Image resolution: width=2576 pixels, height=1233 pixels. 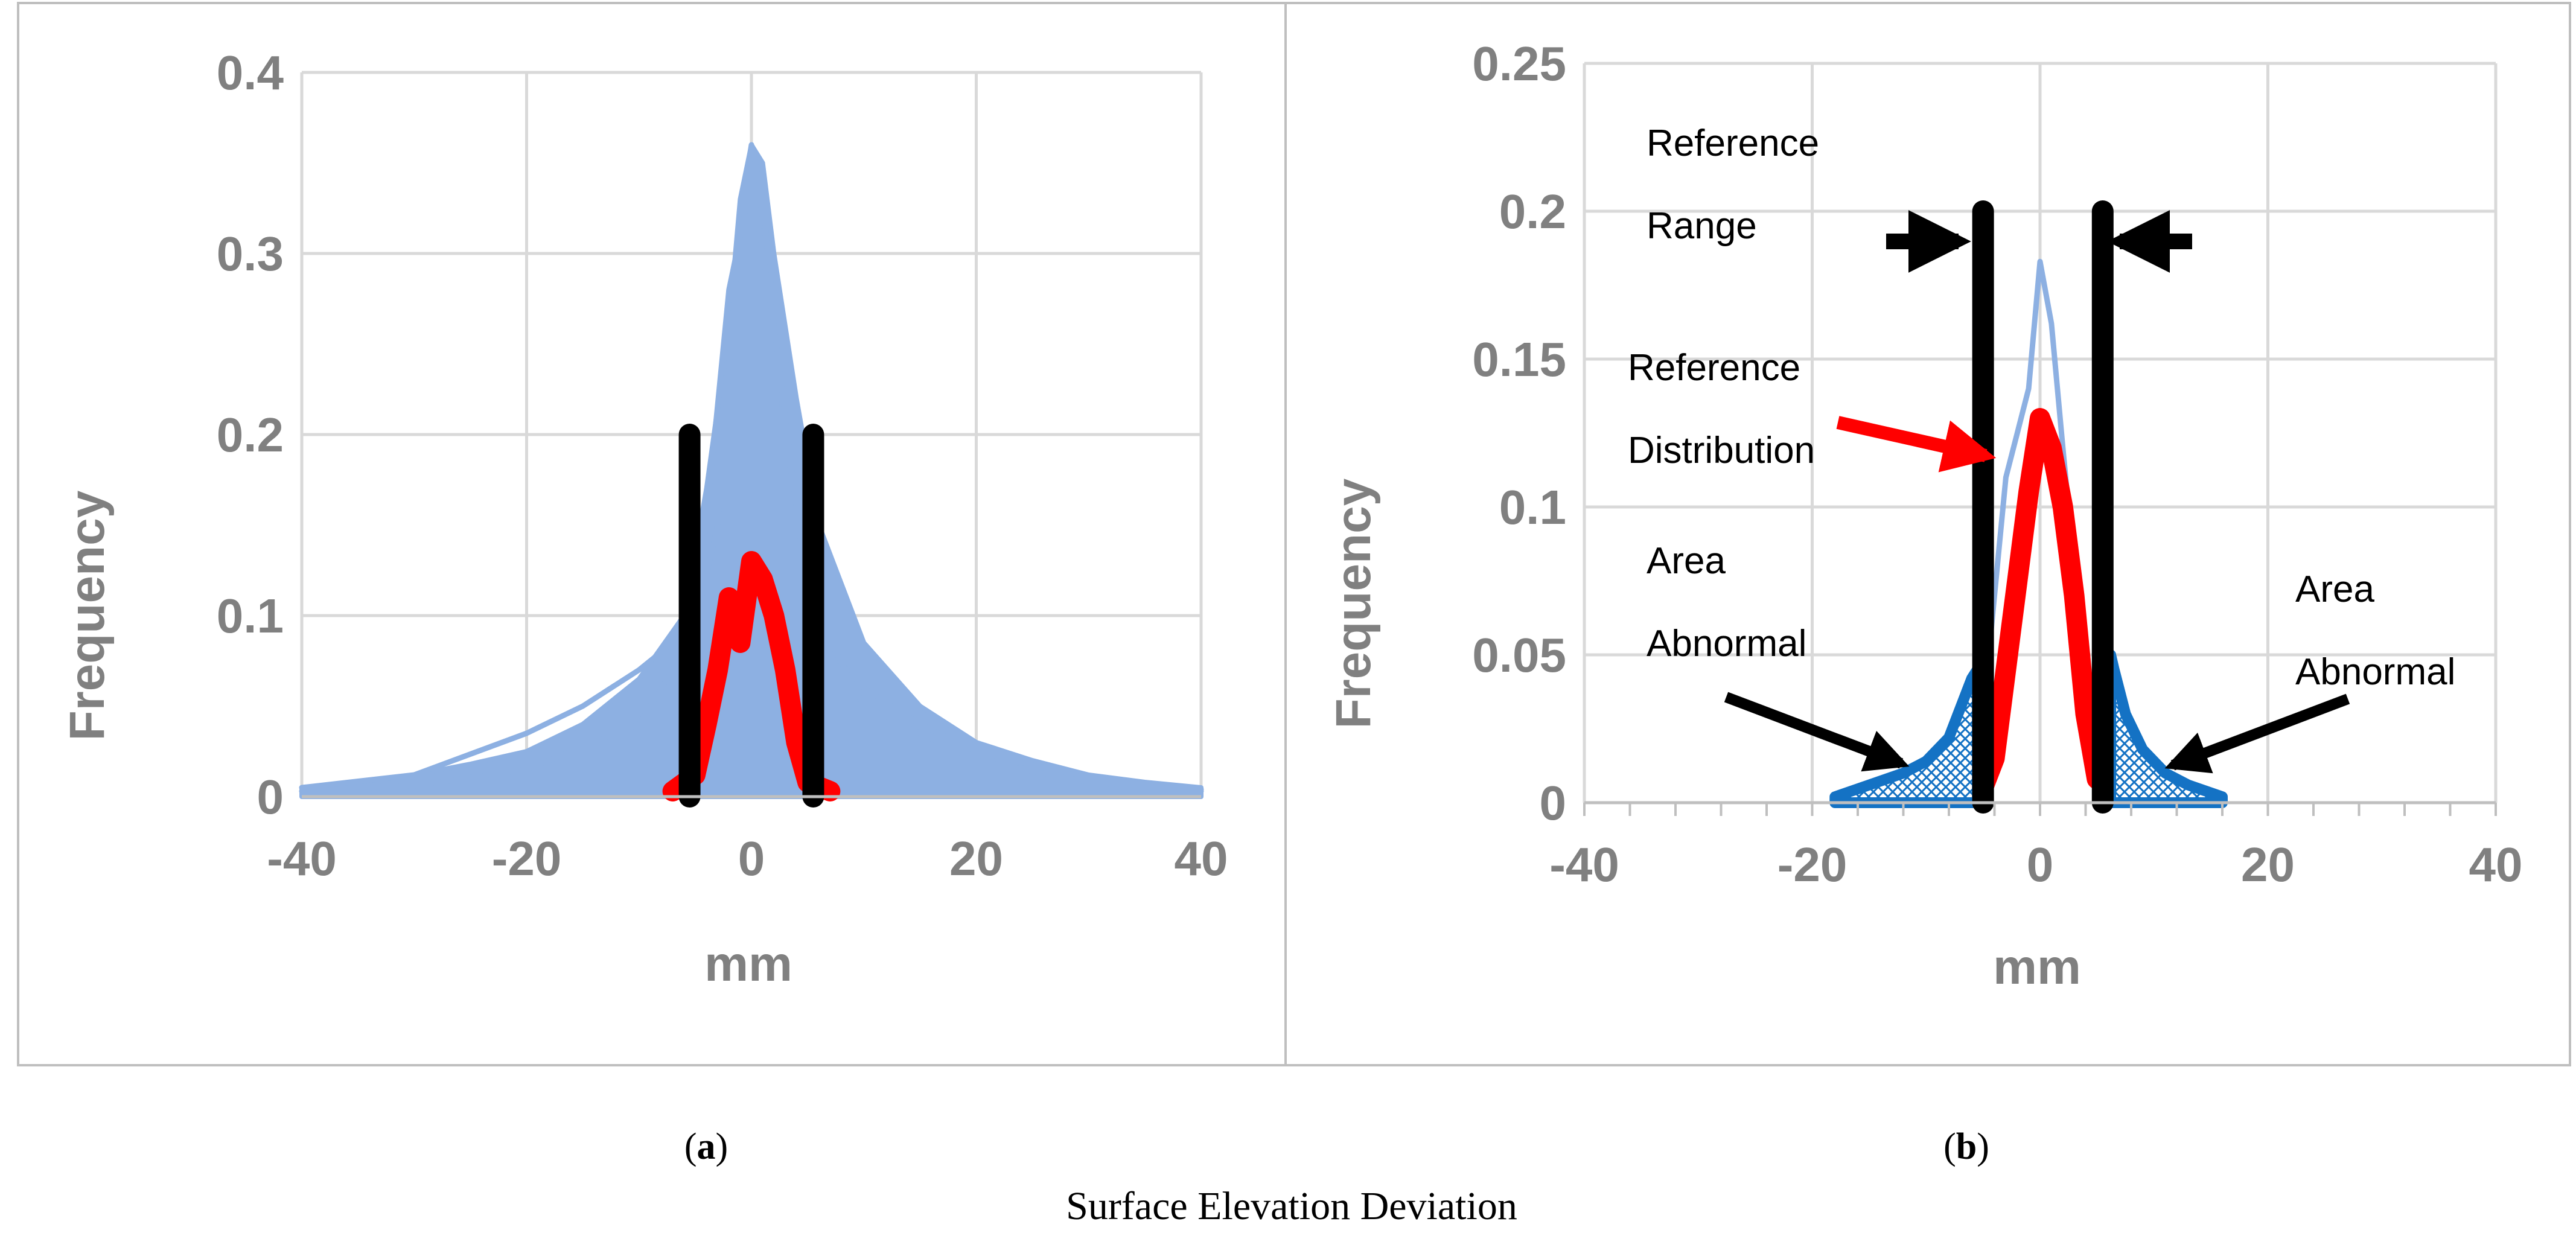 What do you see at coordinates (250, 73) in the screenshot?
I see `panel-a-y-tick-0-4: 0.4` at bounding box center [250, 73].